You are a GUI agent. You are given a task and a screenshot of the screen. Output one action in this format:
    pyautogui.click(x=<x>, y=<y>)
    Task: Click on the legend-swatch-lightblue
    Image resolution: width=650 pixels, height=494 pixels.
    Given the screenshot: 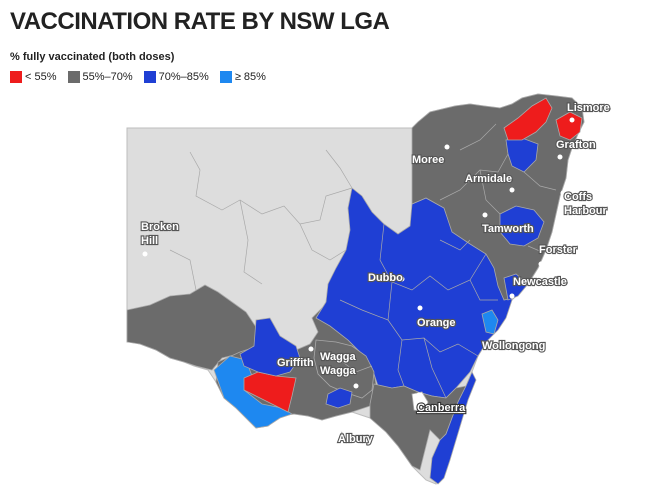 What is the action you would take?
    pyautogui.click(x=225, y=77)
    